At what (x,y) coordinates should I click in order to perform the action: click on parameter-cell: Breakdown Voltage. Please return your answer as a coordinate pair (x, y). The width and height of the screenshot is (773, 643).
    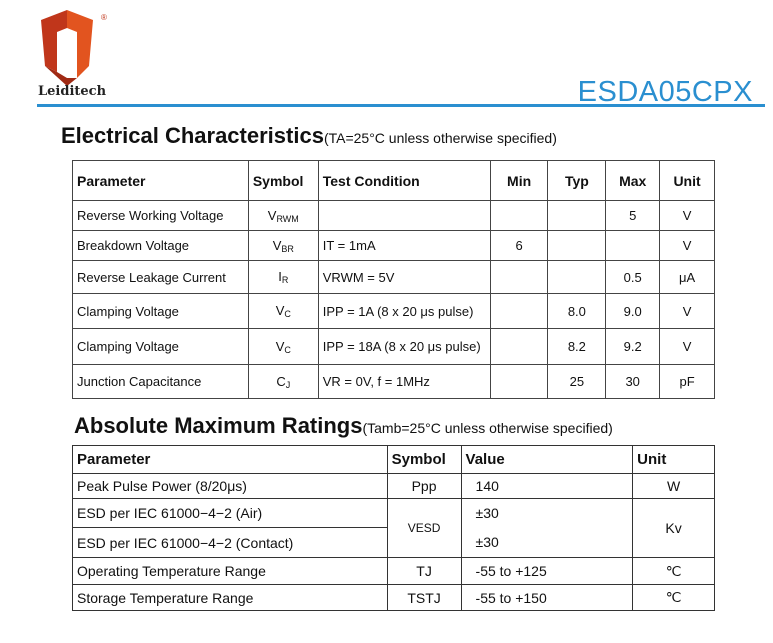
    Looking at the image, I should click on (160, 245).